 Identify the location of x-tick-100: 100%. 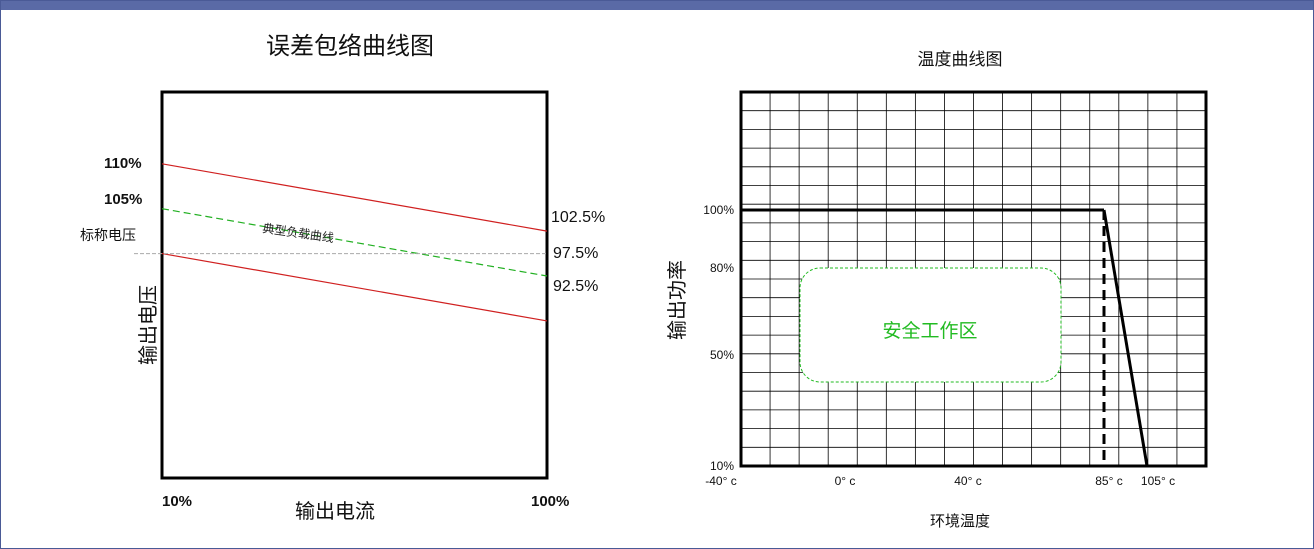
(550, 501).